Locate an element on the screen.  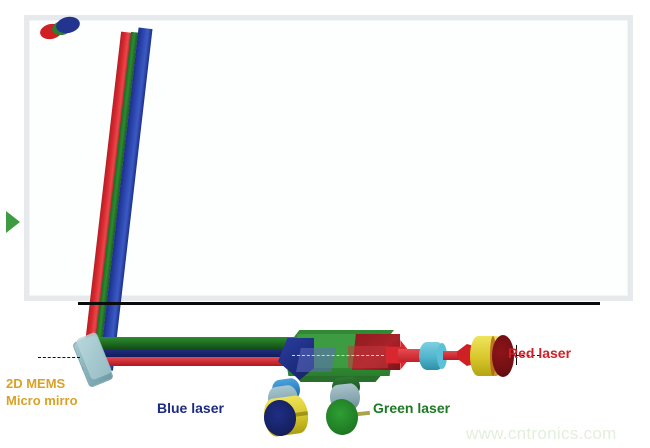
mems-label-line1: 2D MEMS is located at coordinates (36, 383).